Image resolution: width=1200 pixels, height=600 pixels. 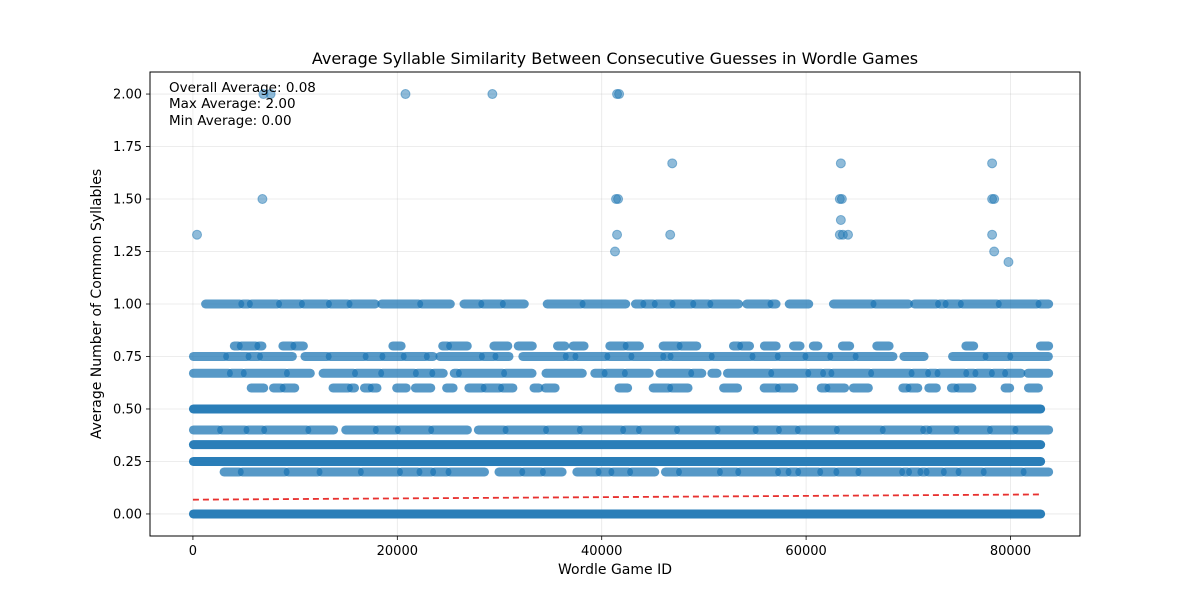 What do you see at coordinates (397, 551) in the screenshot?
I see `x-tick-label: 20000` at bounding box center [397, 551].